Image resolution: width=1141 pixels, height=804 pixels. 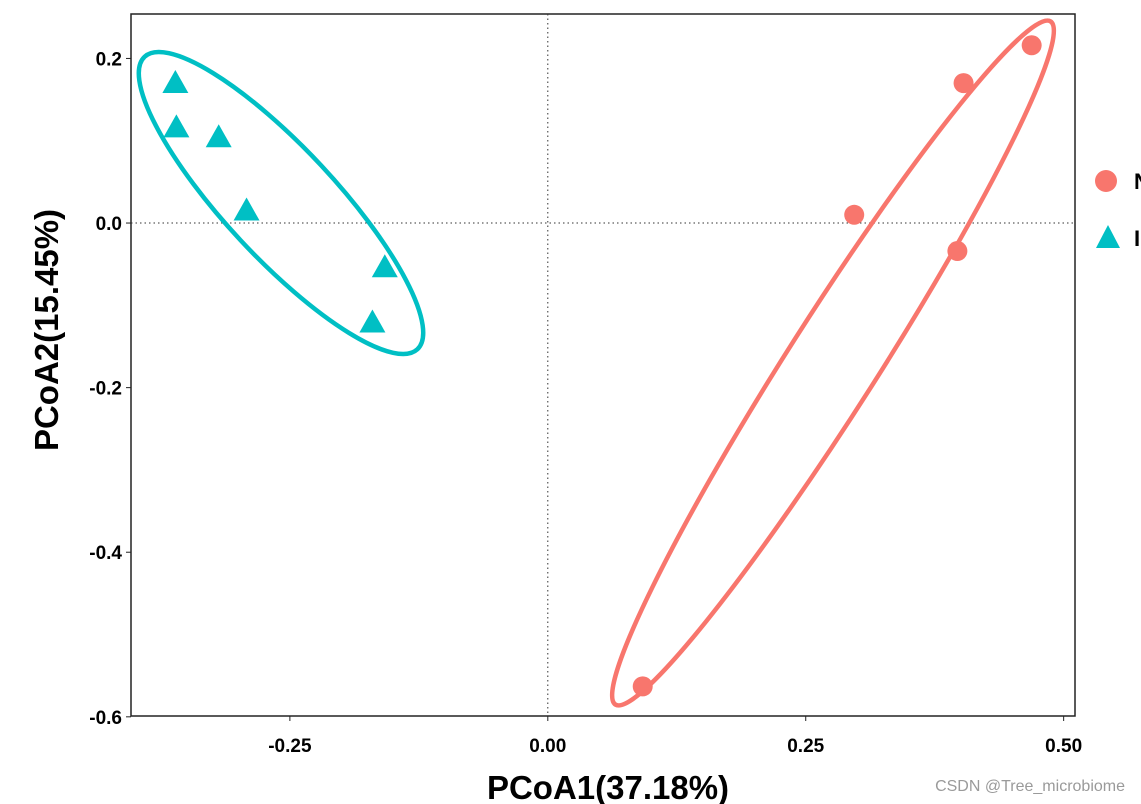 I want to click on watermark: CSDN @Tree_microbiome, so click(x=1030, y=786).